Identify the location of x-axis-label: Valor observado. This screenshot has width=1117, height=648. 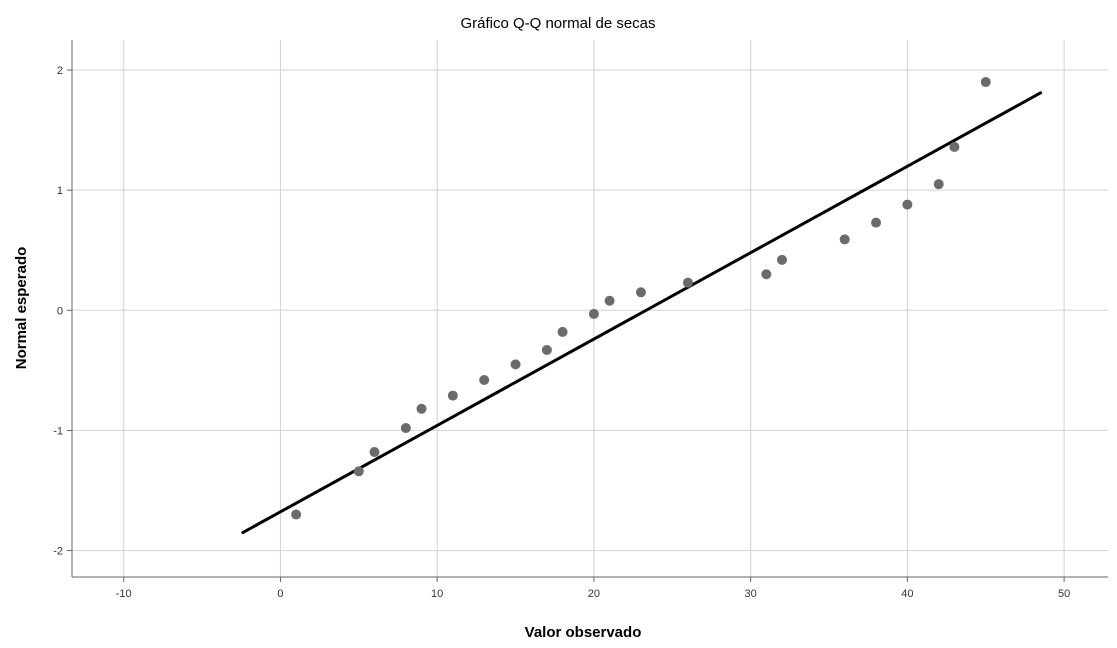
(583, 632).